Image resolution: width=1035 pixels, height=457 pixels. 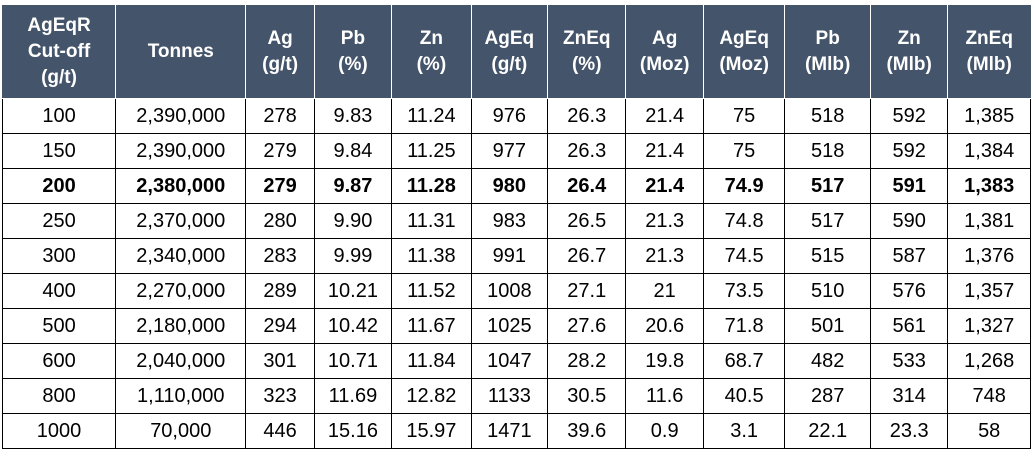 I want to click on table-cell: 11.6, so click(x=664, y=396).